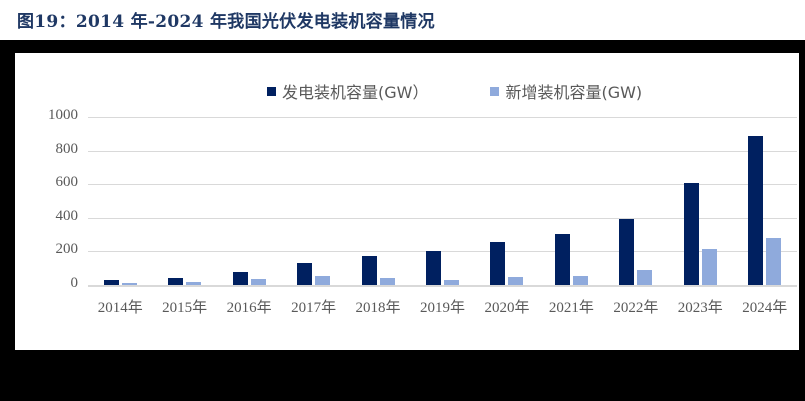 The height and width of the screenshot is (401, 805). Describe the element at coordinates (485, 91) in the screenshot. I see `chart-legend: 发电装机容量(GW） 新增装机容量(GW)` at that location.